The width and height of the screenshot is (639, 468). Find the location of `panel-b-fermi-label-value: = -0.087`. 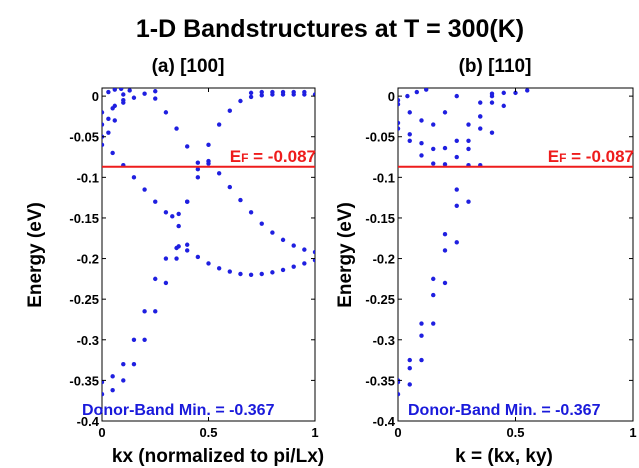

panel-b-fermi-label-value: = -0.087 is located at coordinates (600, 156).